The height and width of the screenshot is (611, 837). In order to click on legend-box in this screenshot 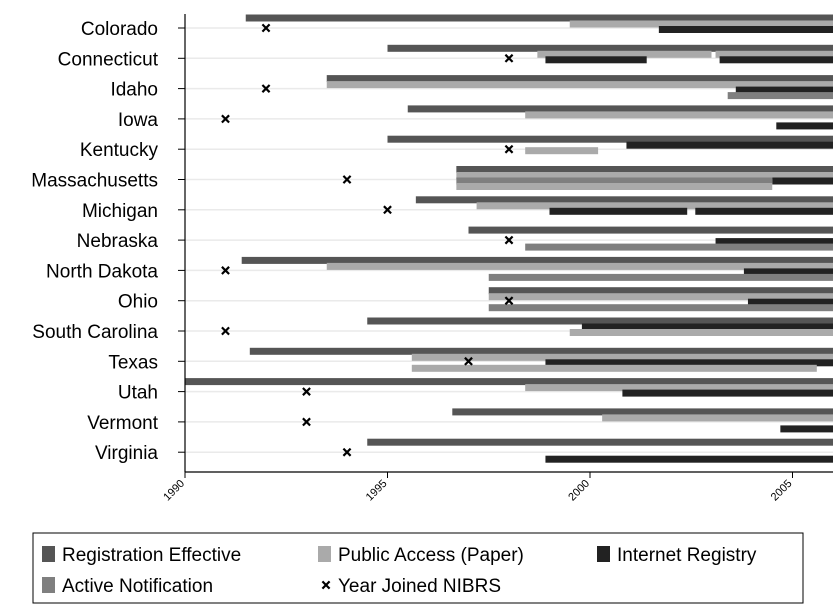, I will do `click(418, 568)`.